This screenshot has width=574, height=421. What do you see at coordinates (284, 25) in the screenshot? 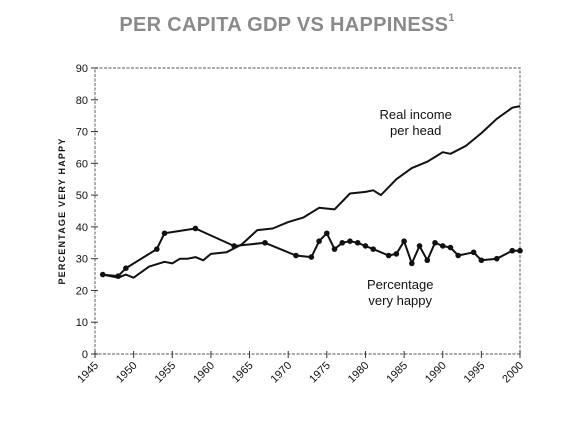
I see `chart-title-text: PER CAPITA GDP VS HAPPINESS` at bounding box center [284, 25].